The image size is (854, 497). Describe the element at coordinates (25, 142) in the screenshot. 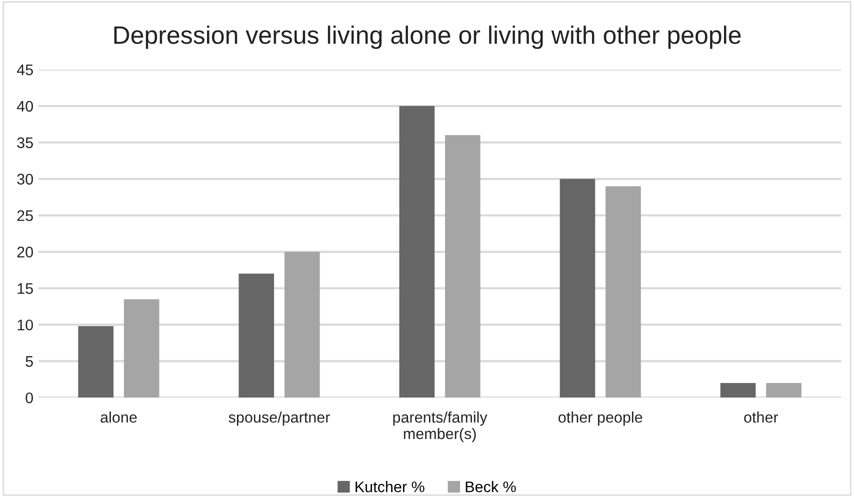

I see `y-tick-label: 35` at that location.